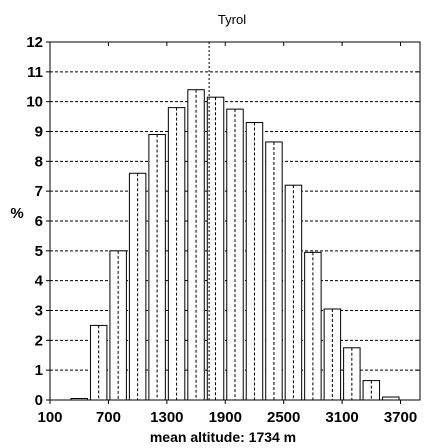 This screenshot has width=434, height=448. I want to click on ytick-label-6: 6, so click(39, 221).